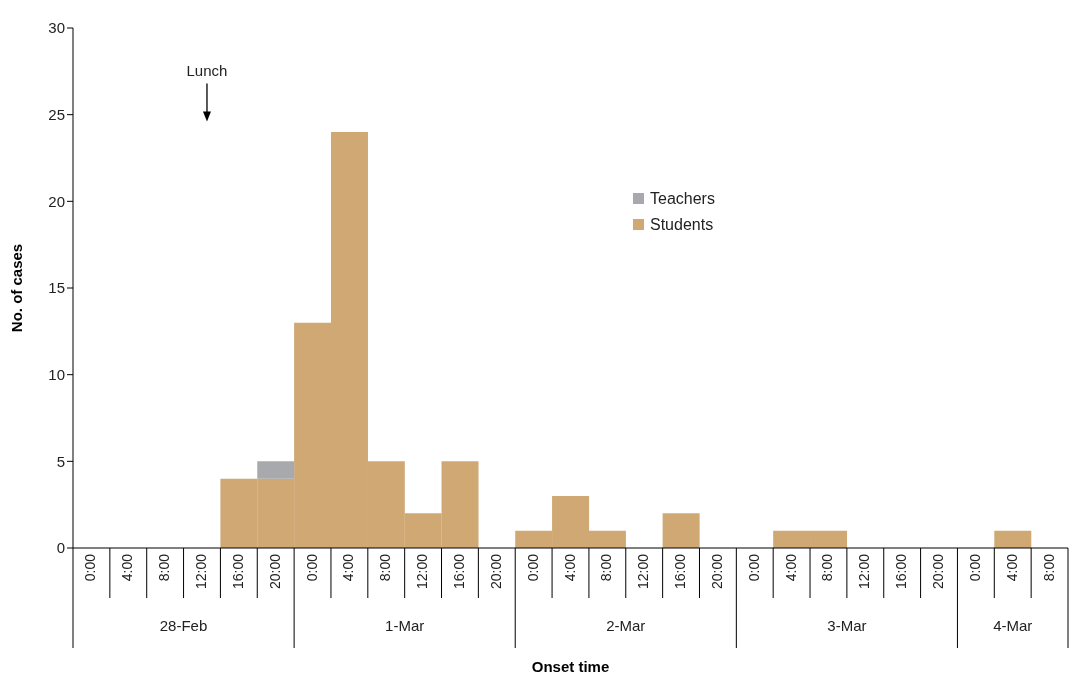 The height and width of the screenshot is (678, 1081). Describe the element at coordinates (405, 625) in the screenshot. I see `text: 1-Mar` at that location.